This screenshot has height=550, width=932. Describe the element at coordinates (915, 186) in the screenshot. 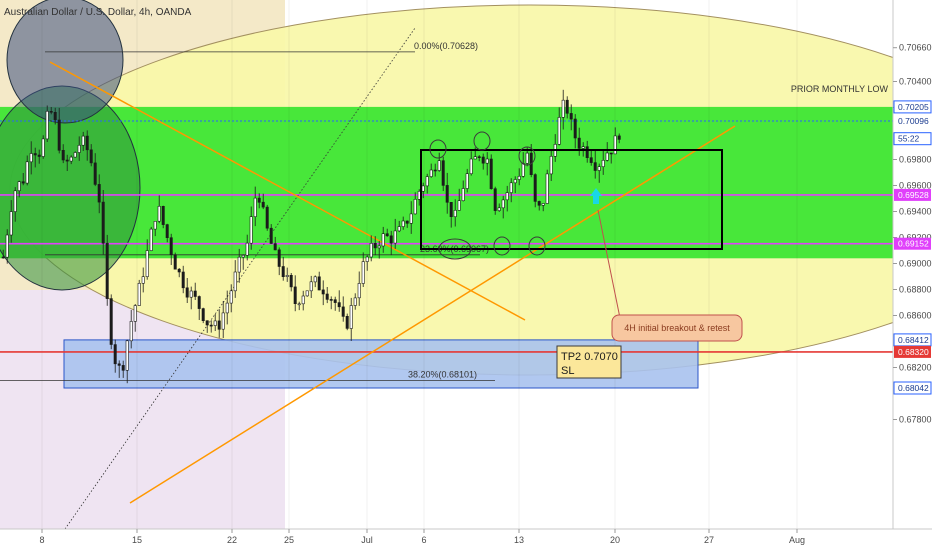

I see `price-tick-label: 0.69600` at that location.